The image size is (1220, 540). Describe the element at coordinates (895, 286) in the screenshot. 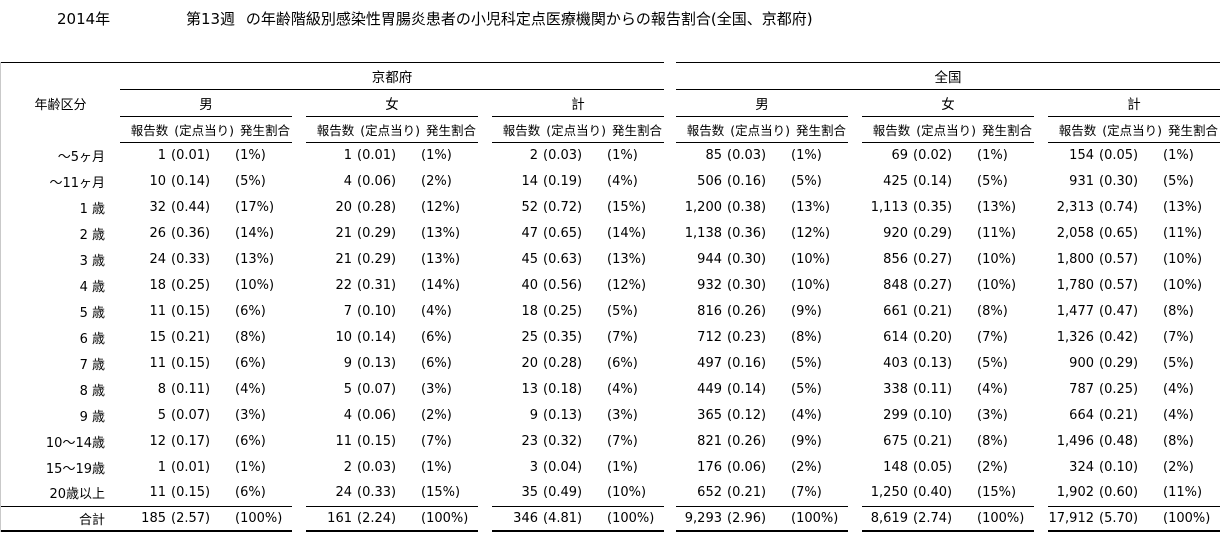

I see `report-count: 848` at that location.